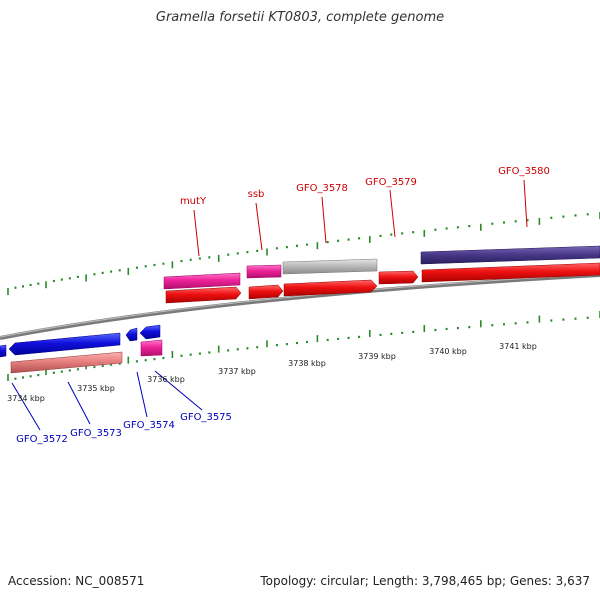  I want to click on accession-text: Accession: NC_008571, so click(76, 581).